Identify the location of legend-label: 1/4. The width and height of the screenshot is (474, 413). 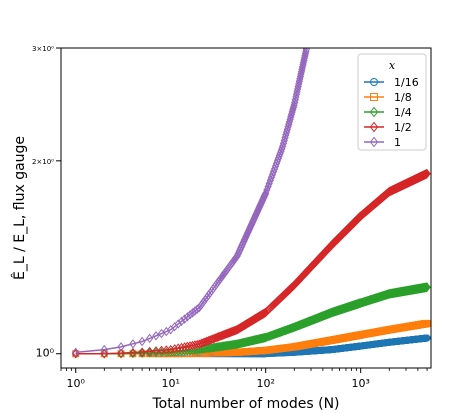
(403, 112).